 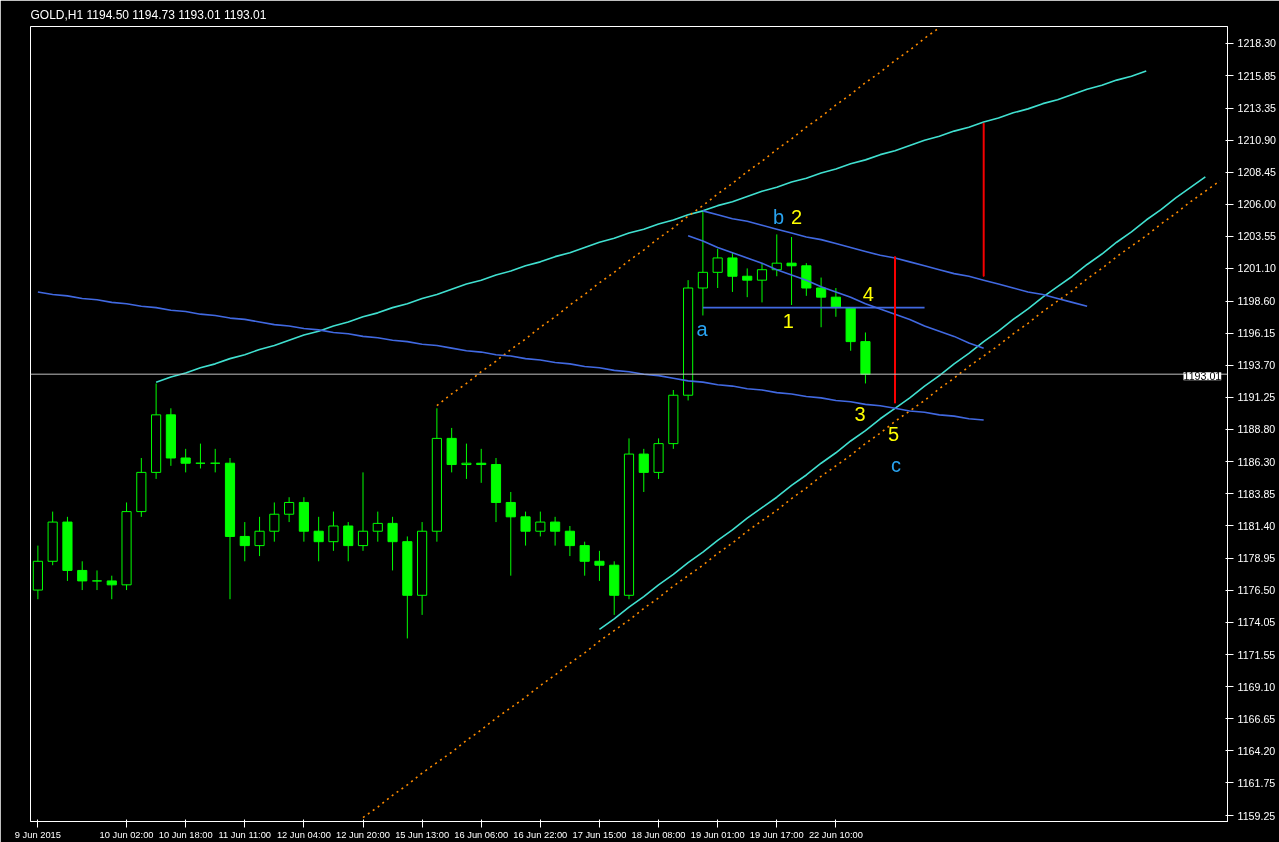 I want to click on y-tick-label: 1198.60, so click(x=1256, y=301).